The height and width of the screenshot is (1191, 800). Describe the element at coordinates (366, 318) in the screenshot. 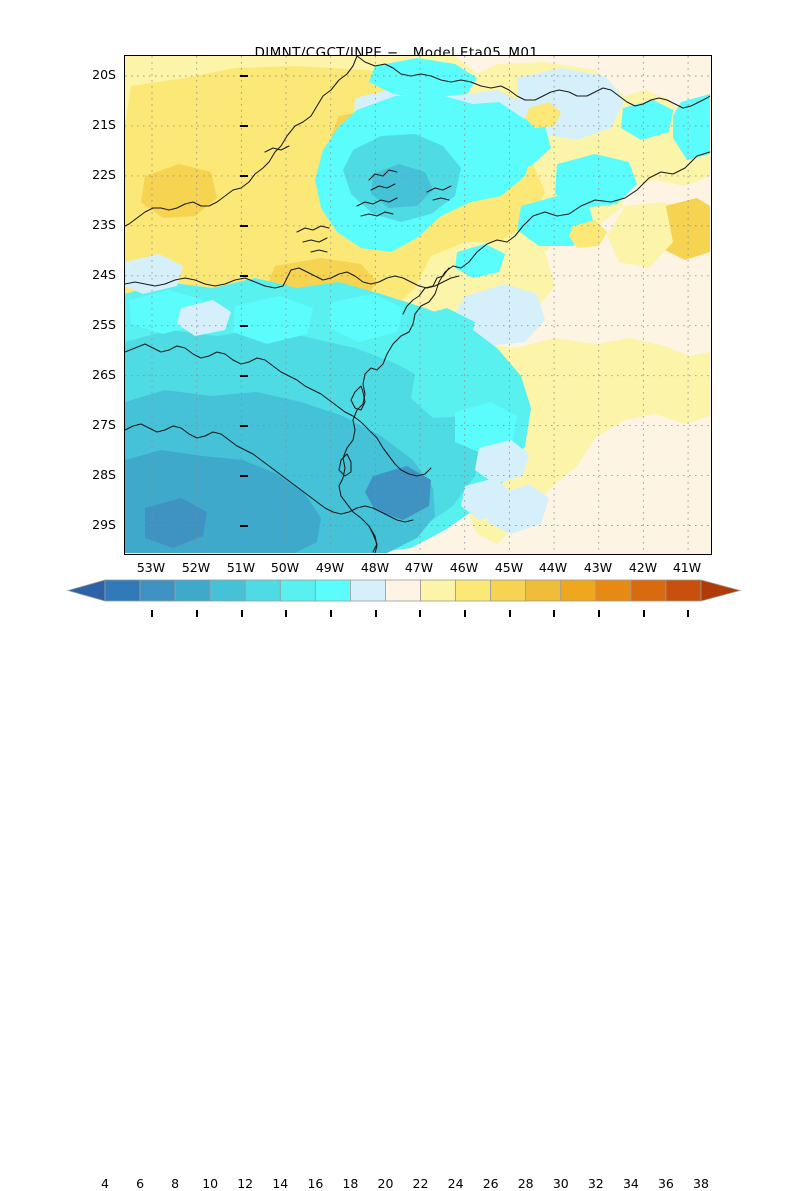

I see `field-14-16-speckle-c` at that location.